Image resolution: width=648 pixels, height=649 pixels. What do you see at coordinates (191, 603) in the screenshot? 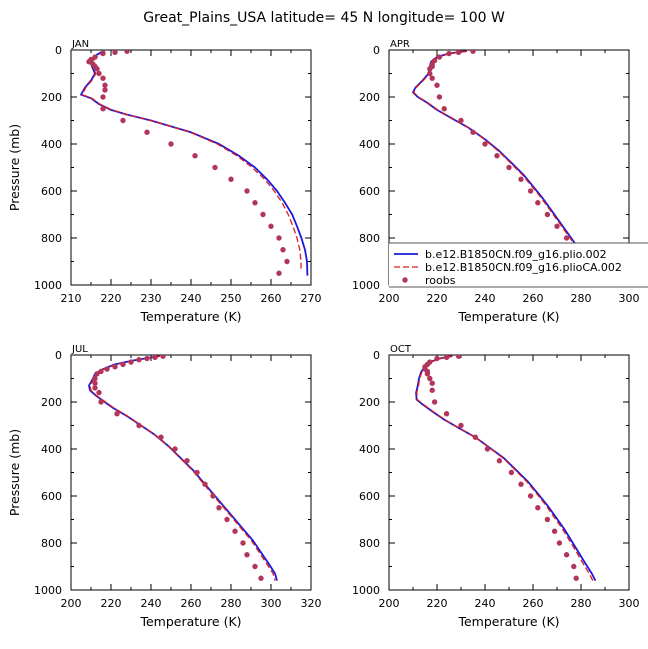
I see `x-tick-label: 260` at bounding box center [191, 603].